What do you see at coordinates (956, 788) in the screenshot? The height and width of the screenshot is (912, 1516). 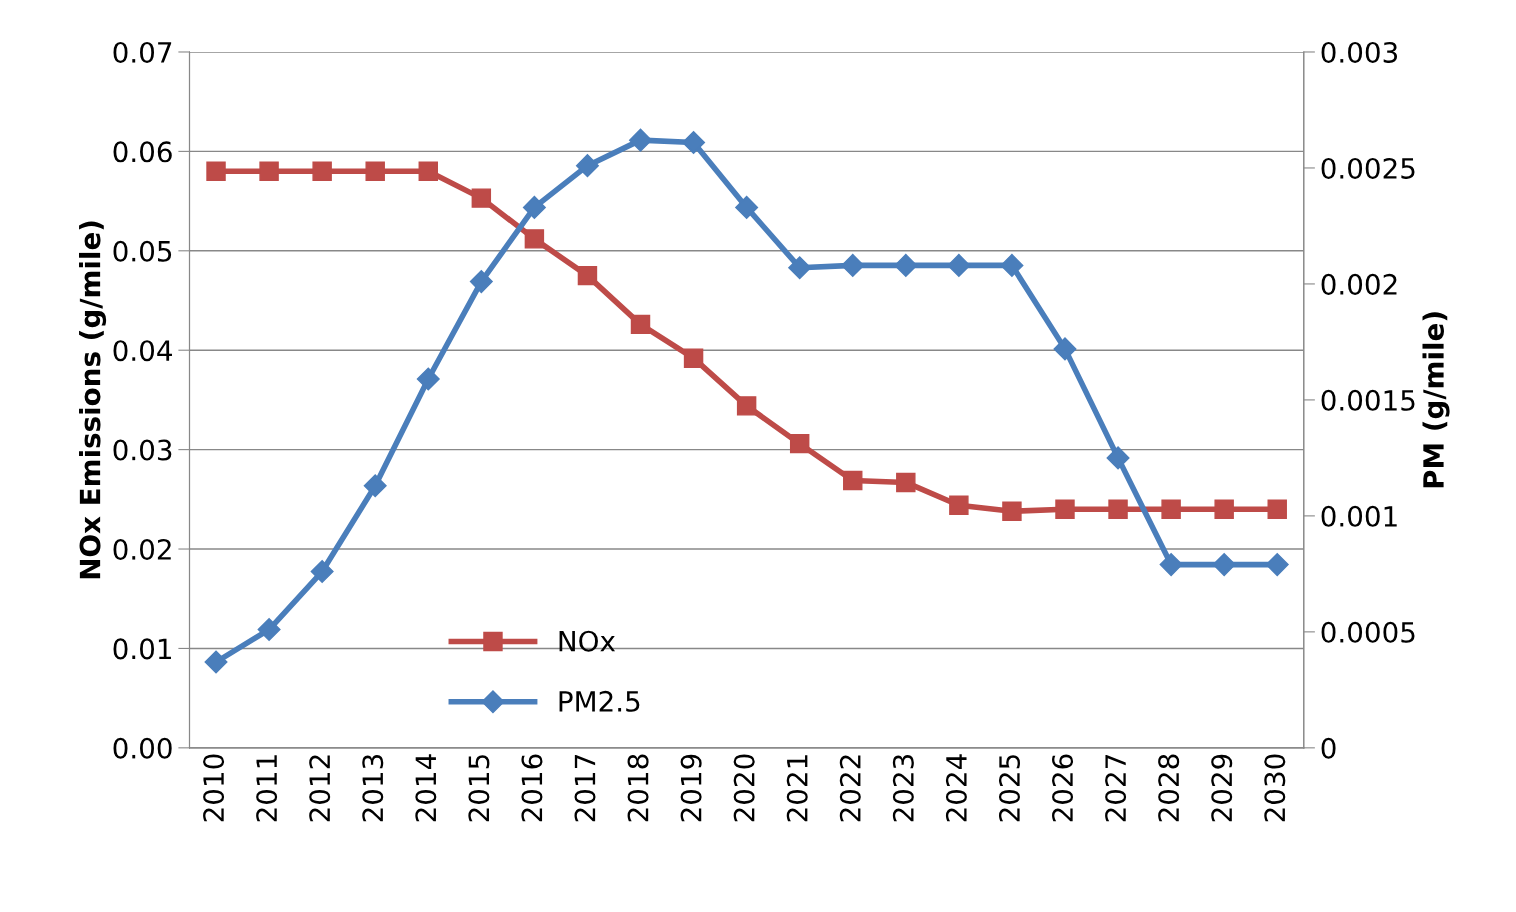 I see `x-tick-label: 2024` at bounding box center [956, 788].